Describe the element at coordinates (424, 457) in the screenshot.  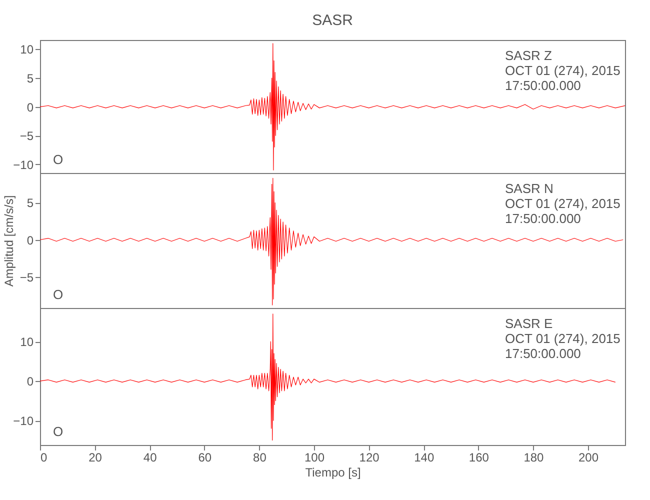
I see `x-tick-label: 140` at that location.